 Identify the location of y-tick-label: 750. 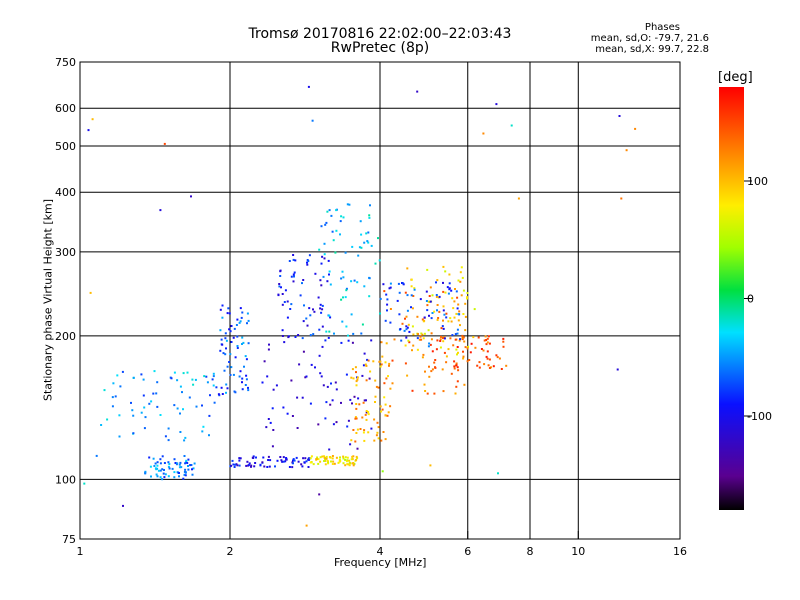
(65, 62).